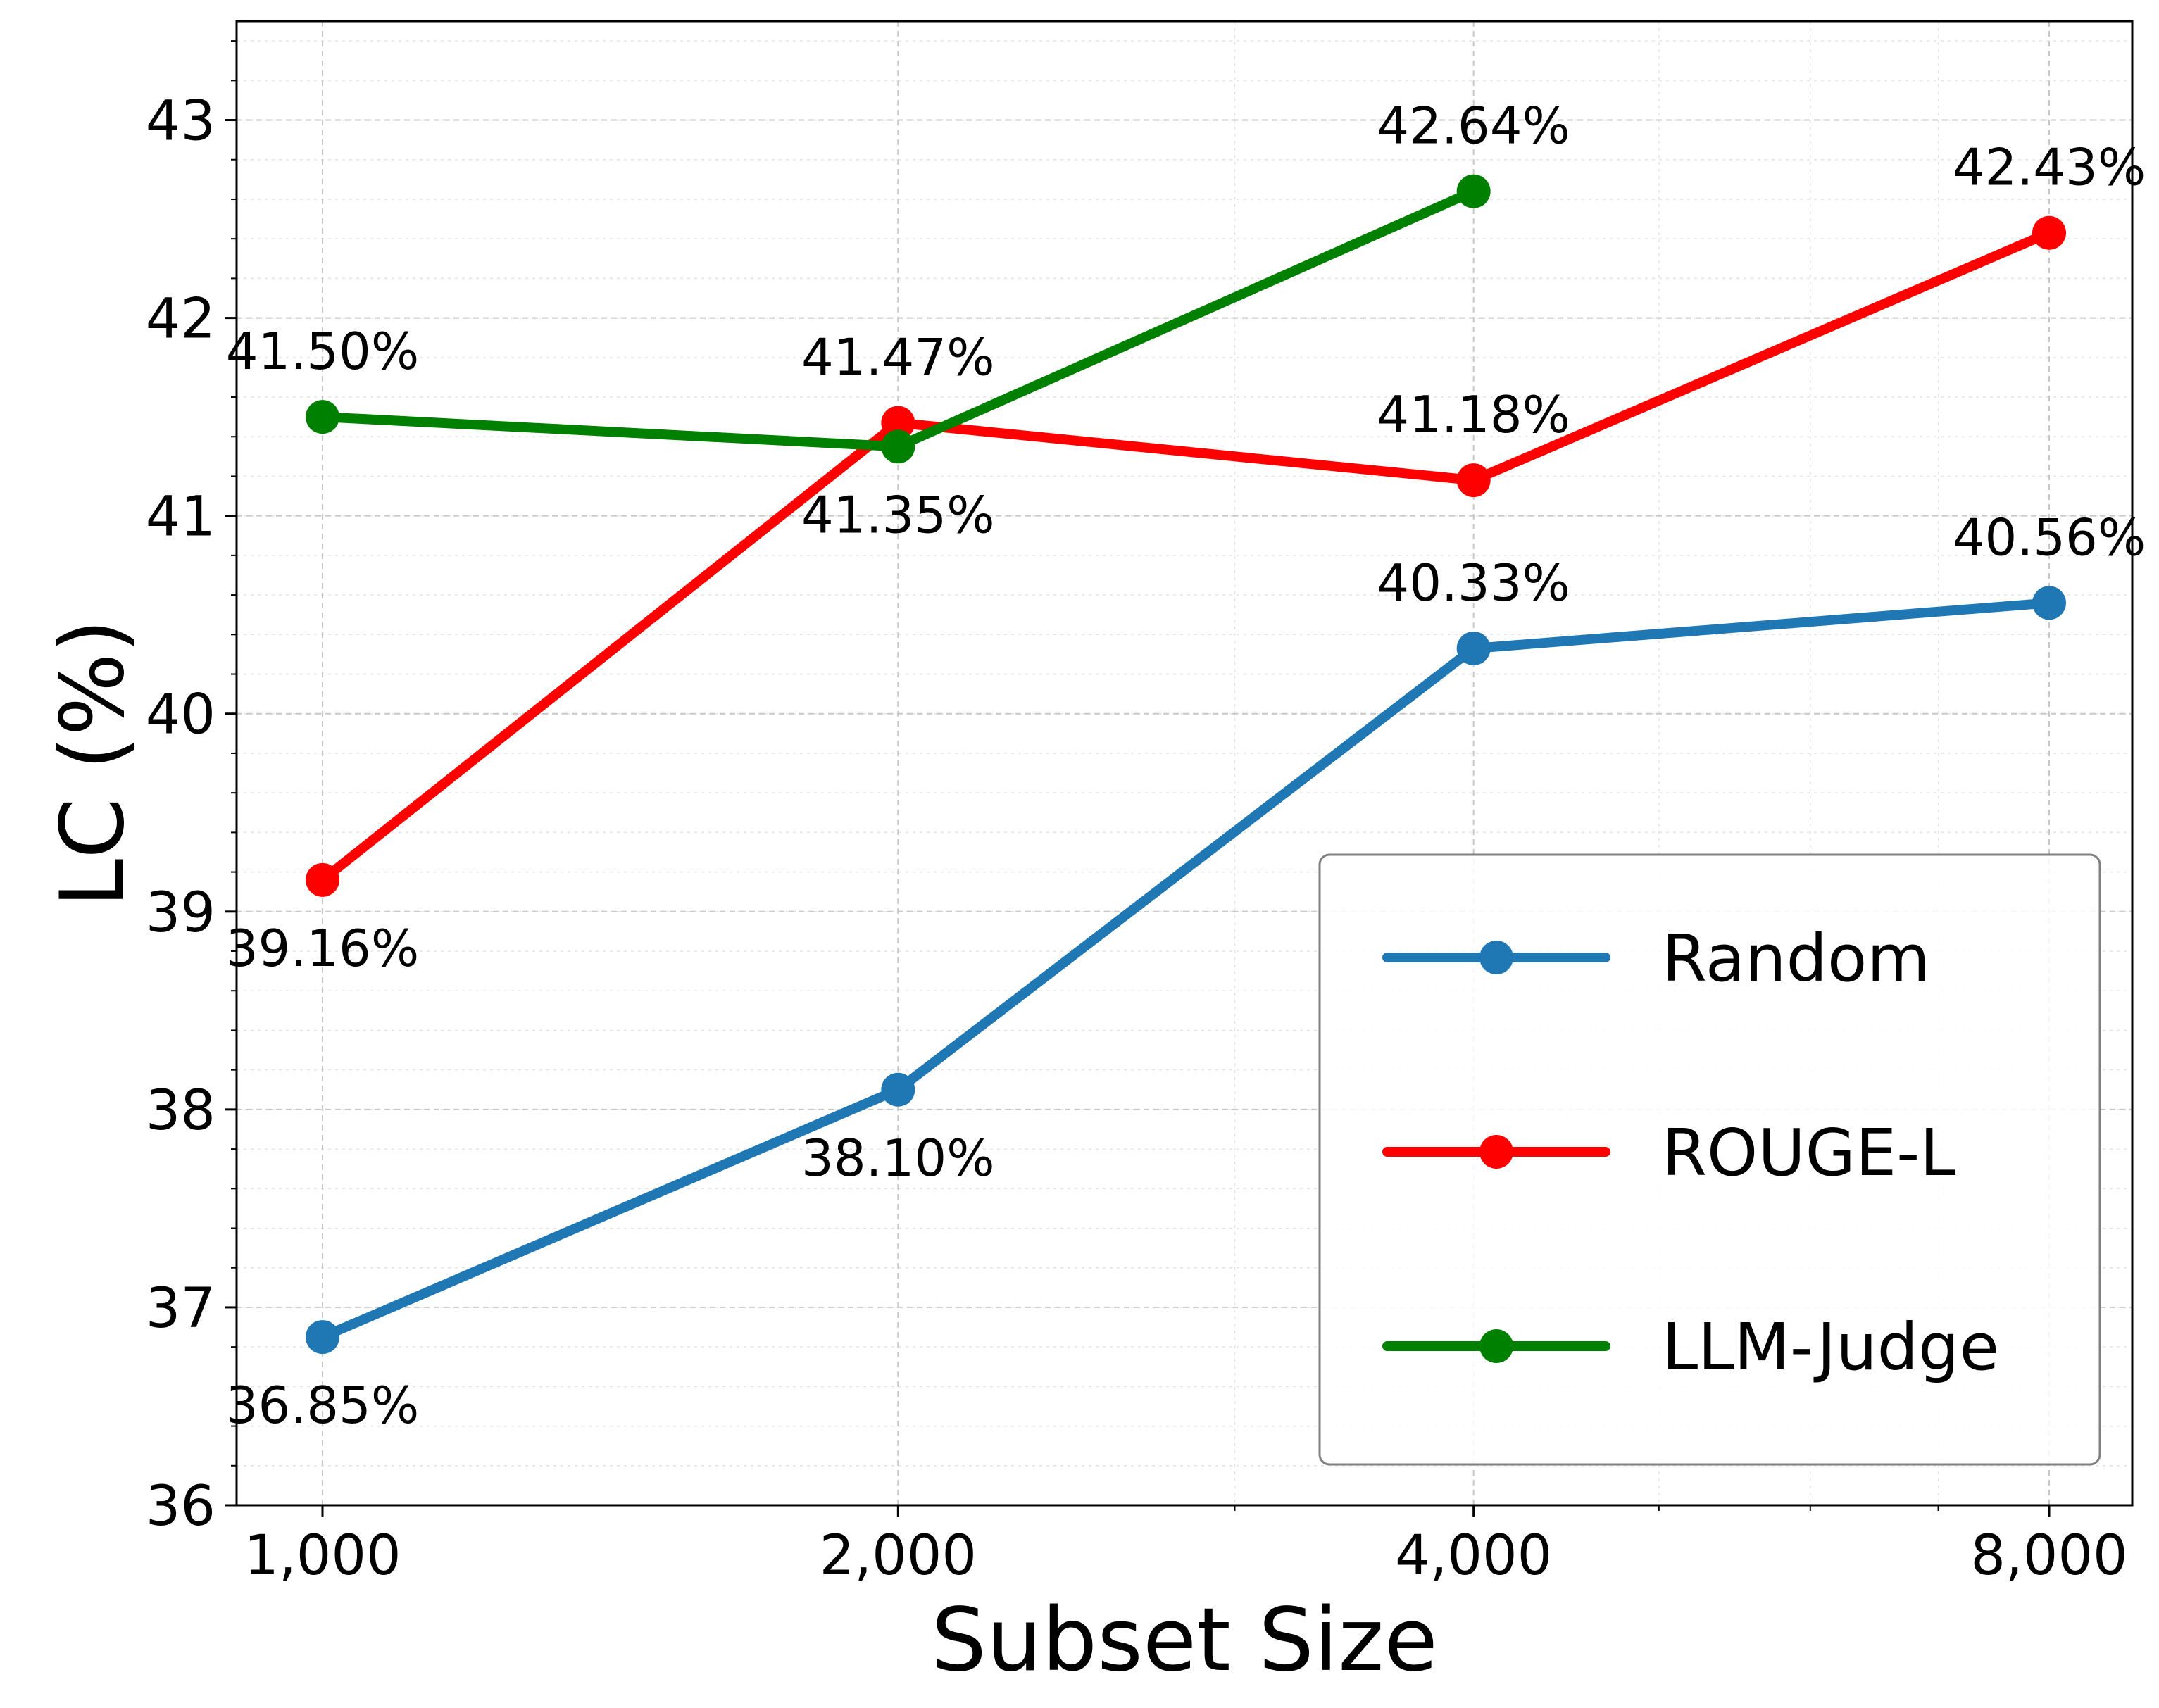 Image resolution: width=2159 pixels, height=1708 pixels. I want to click on legend-label: LLM-Judge, so click(1830, 1347).